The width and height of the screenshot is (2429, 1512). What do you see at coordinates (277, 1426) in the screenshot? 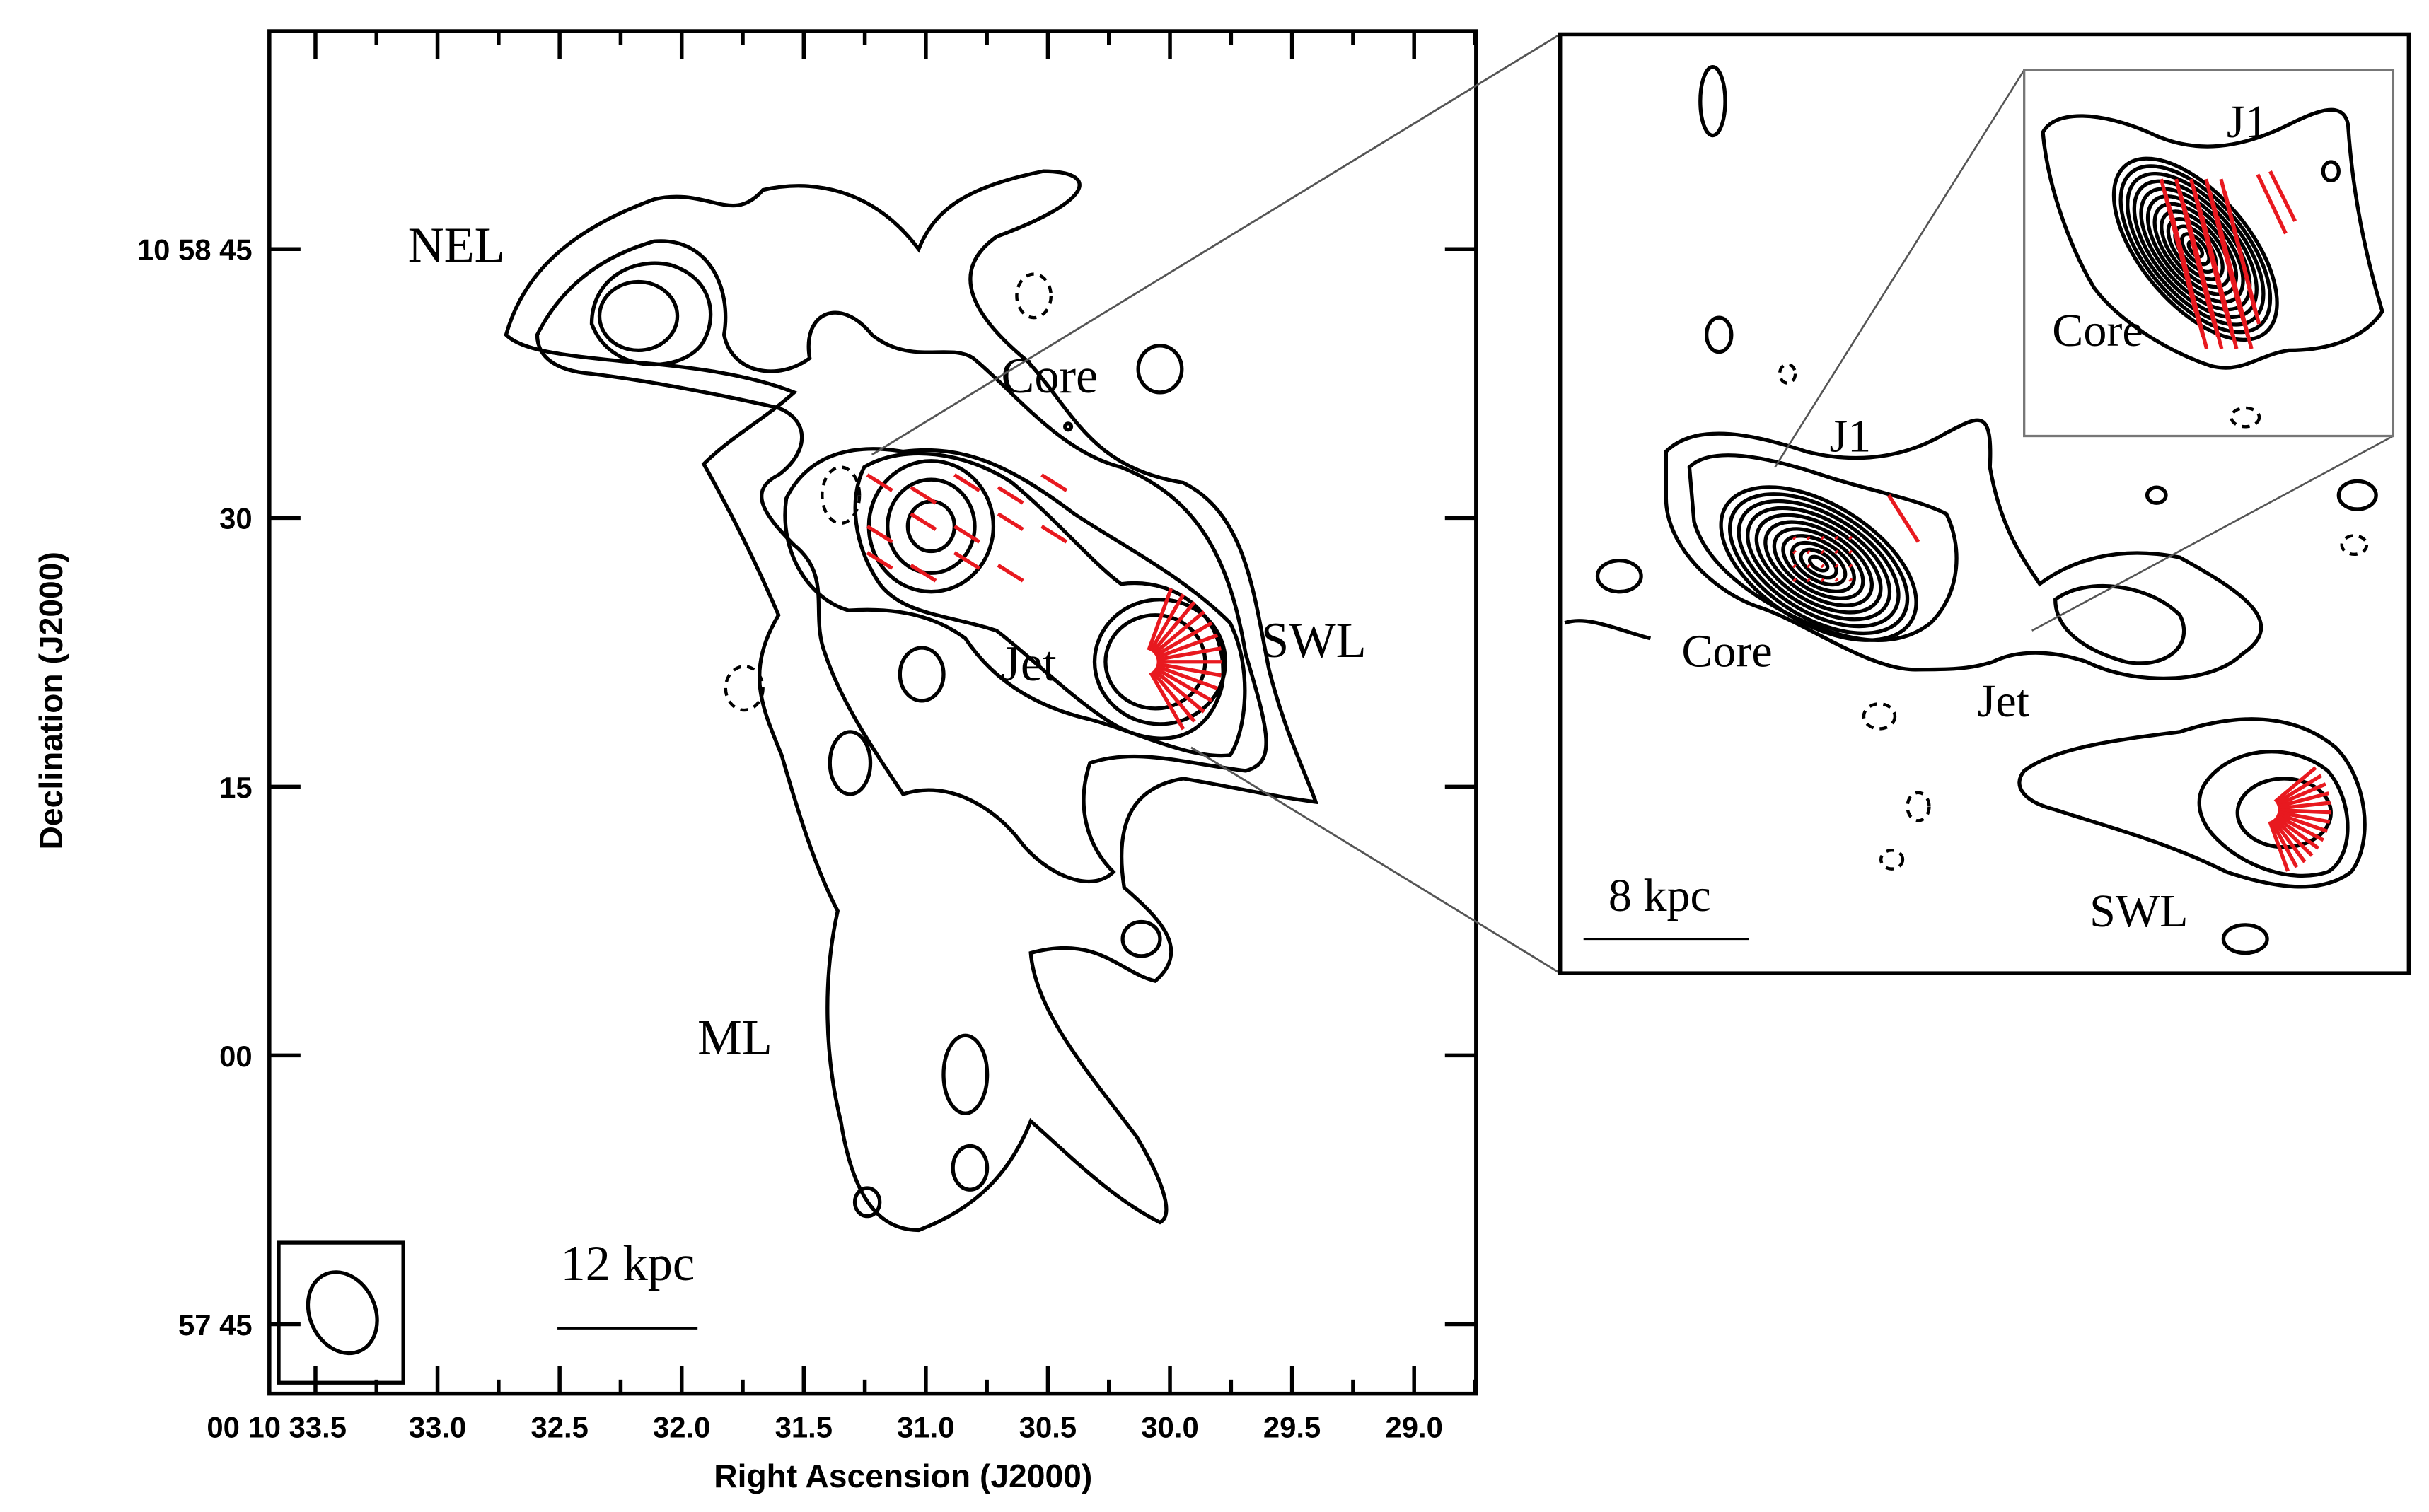
I see `x-tick-label: 00 10 33.5` at bounding box center [277, 1426].